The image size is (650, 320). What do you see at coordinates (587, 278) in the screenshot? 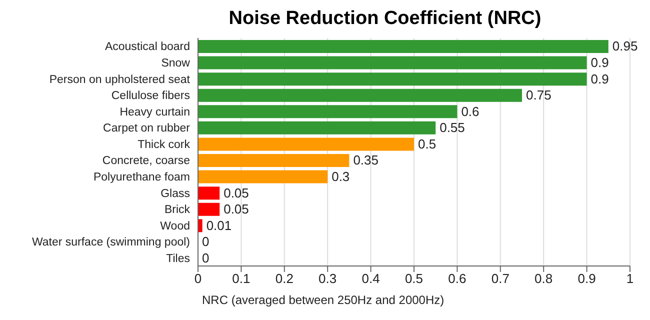
I see `x-tick-label: 0.9` at bounding box center [587, 278].